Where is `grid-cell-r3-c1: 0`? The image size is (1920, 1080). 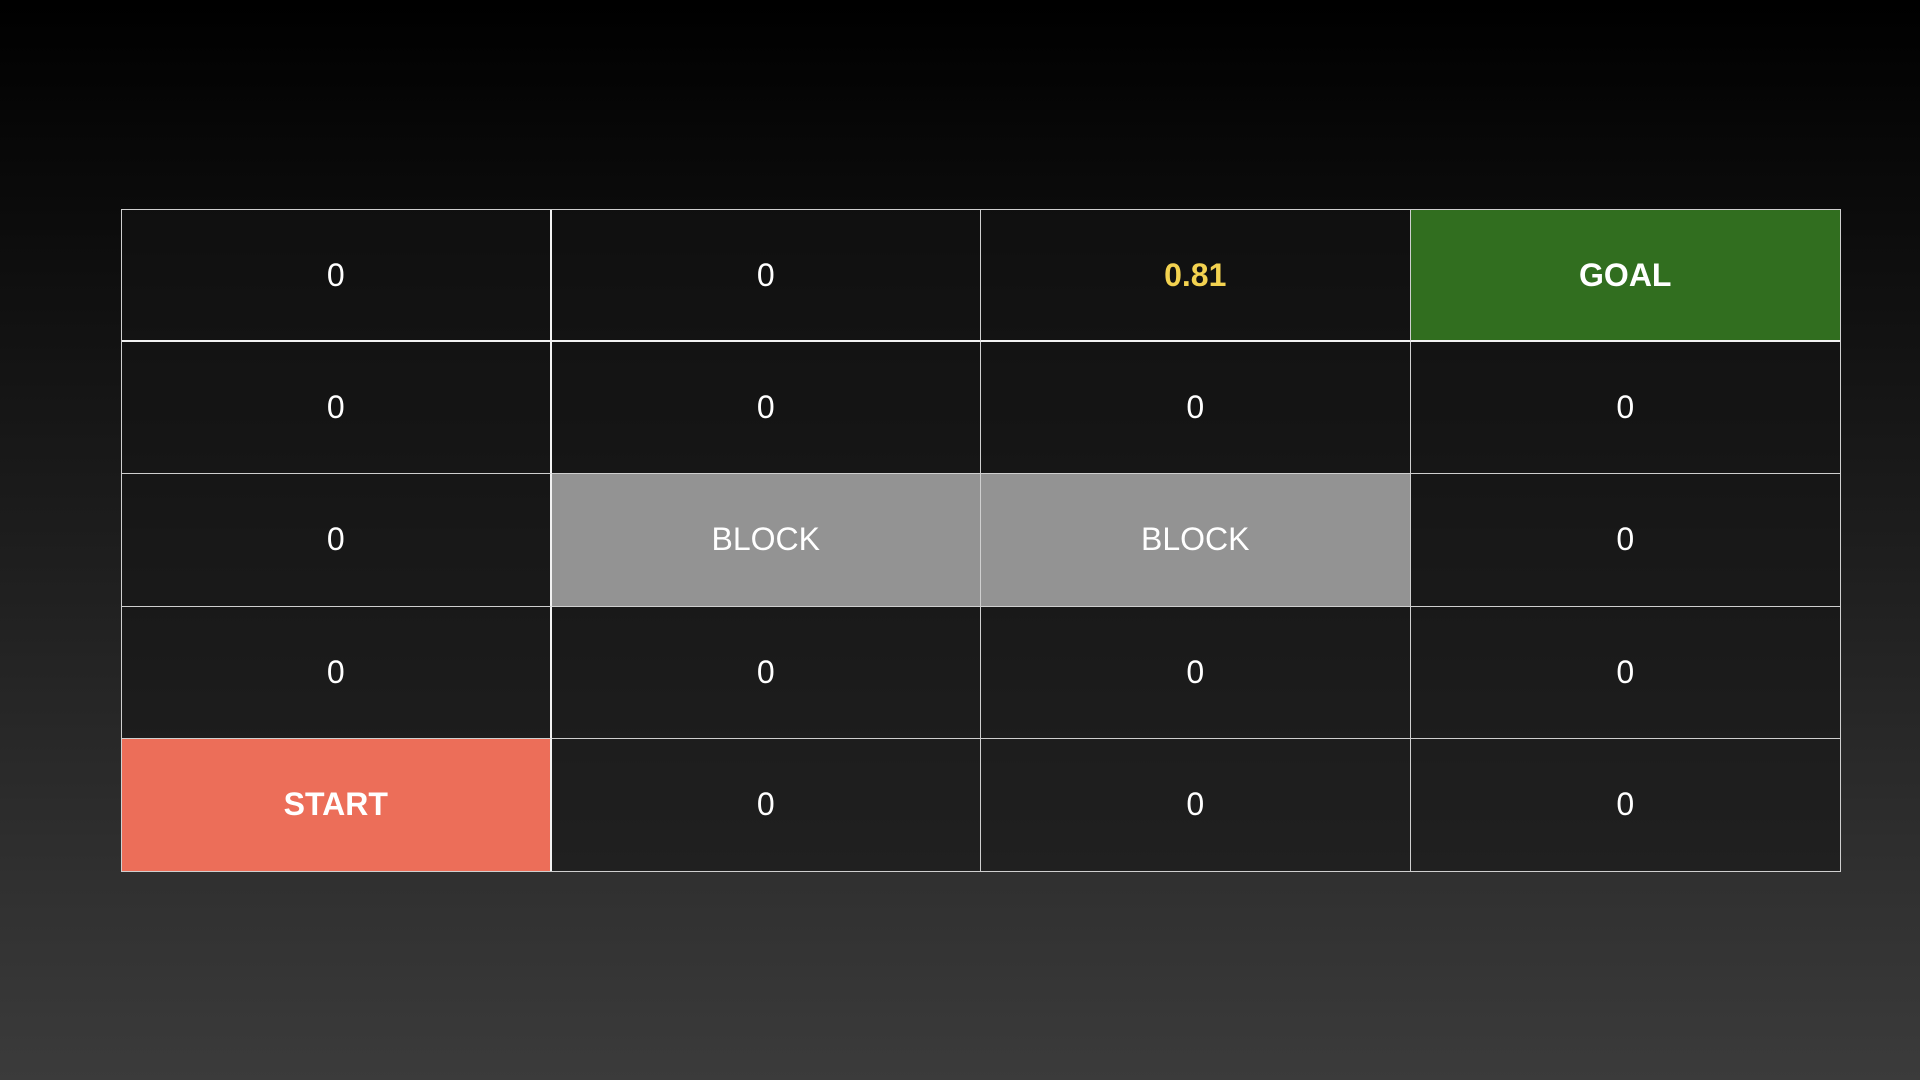
grid-cell-r3-c1: 0 is located at coordinates (766, 672).